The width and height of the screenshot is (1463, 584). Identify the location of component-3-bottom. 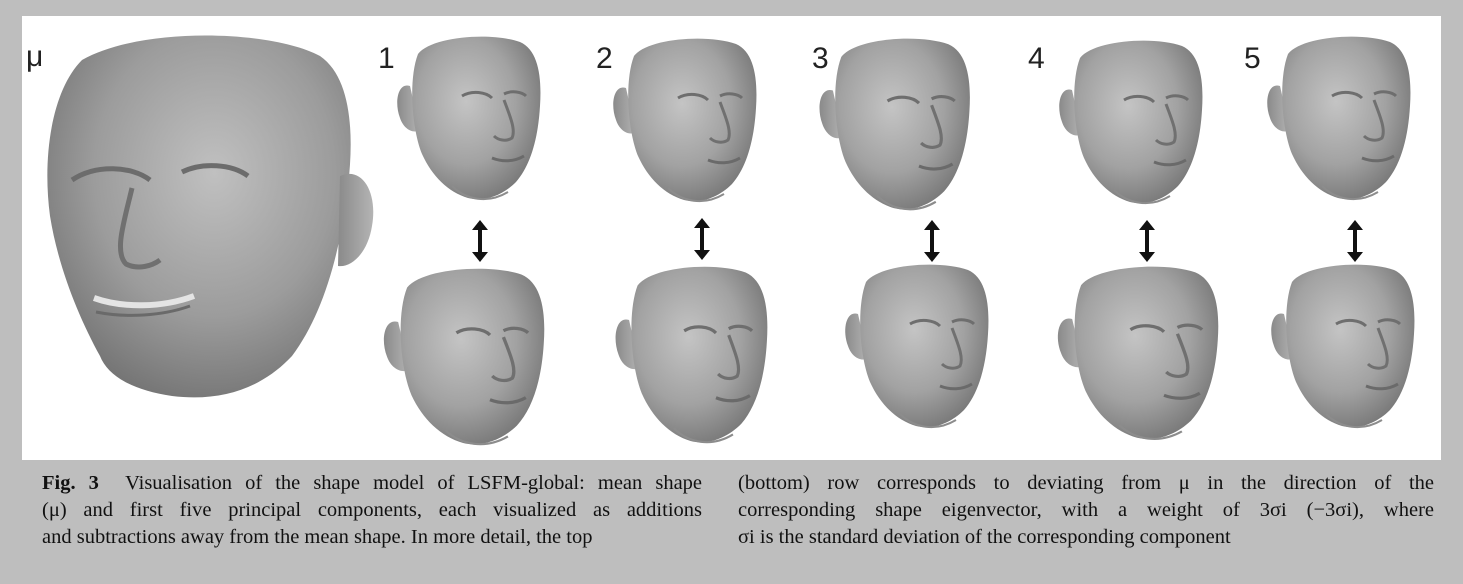
(916, 346).